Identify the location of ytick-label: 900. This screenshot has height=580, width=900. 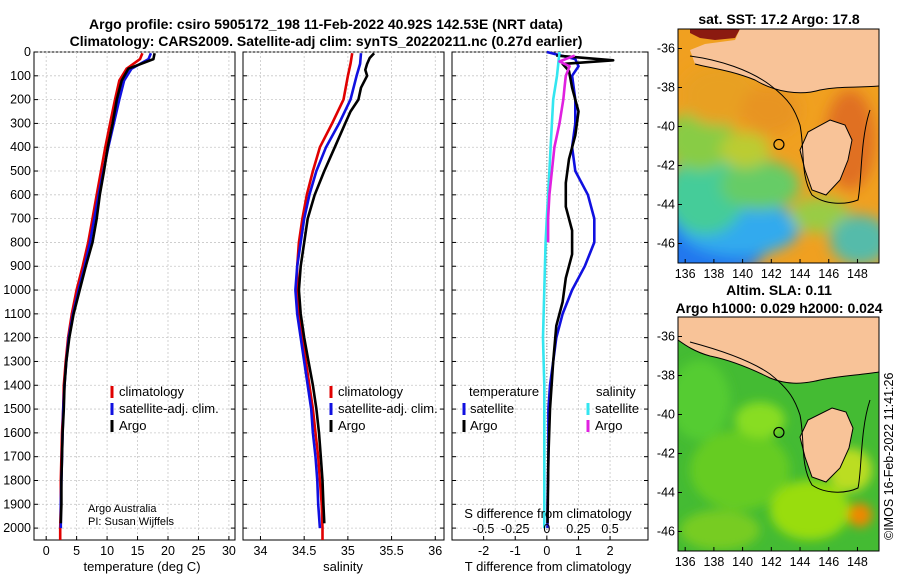
(20, 266).